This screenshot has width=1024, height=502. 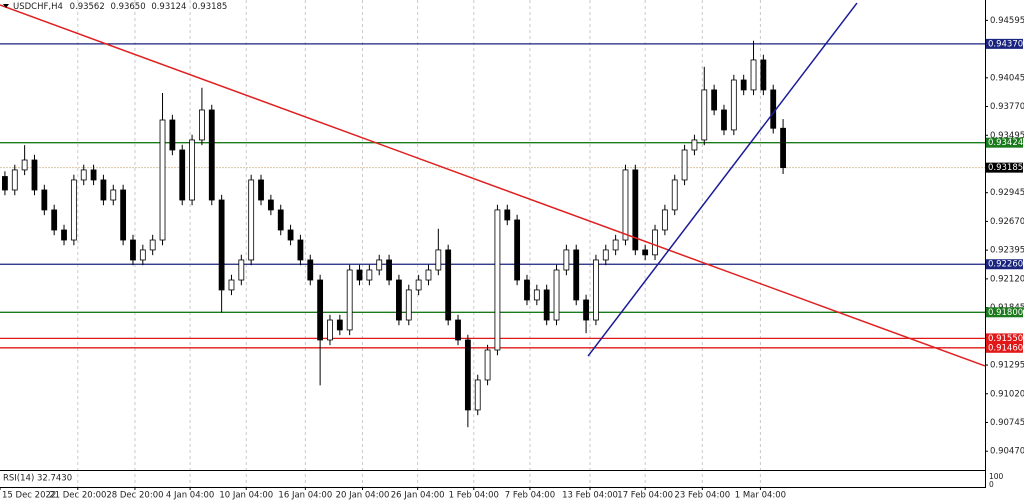 What do you see at coordinates (37, 479) in the screenshot?
I see `indicator-label: RSI(14) 32.7430` at bounding box center [37, 479].